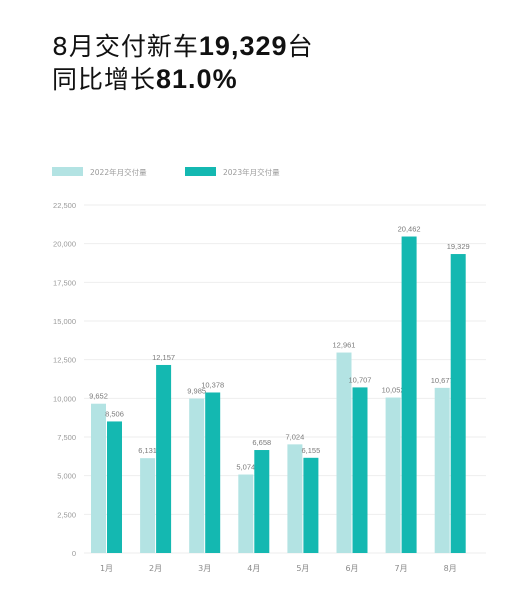 The image size is (530, 615). What do you see at coordinates (409, 229) in the screenshot?
I see `data-label: 20,462` at bounding box center [409, 229].